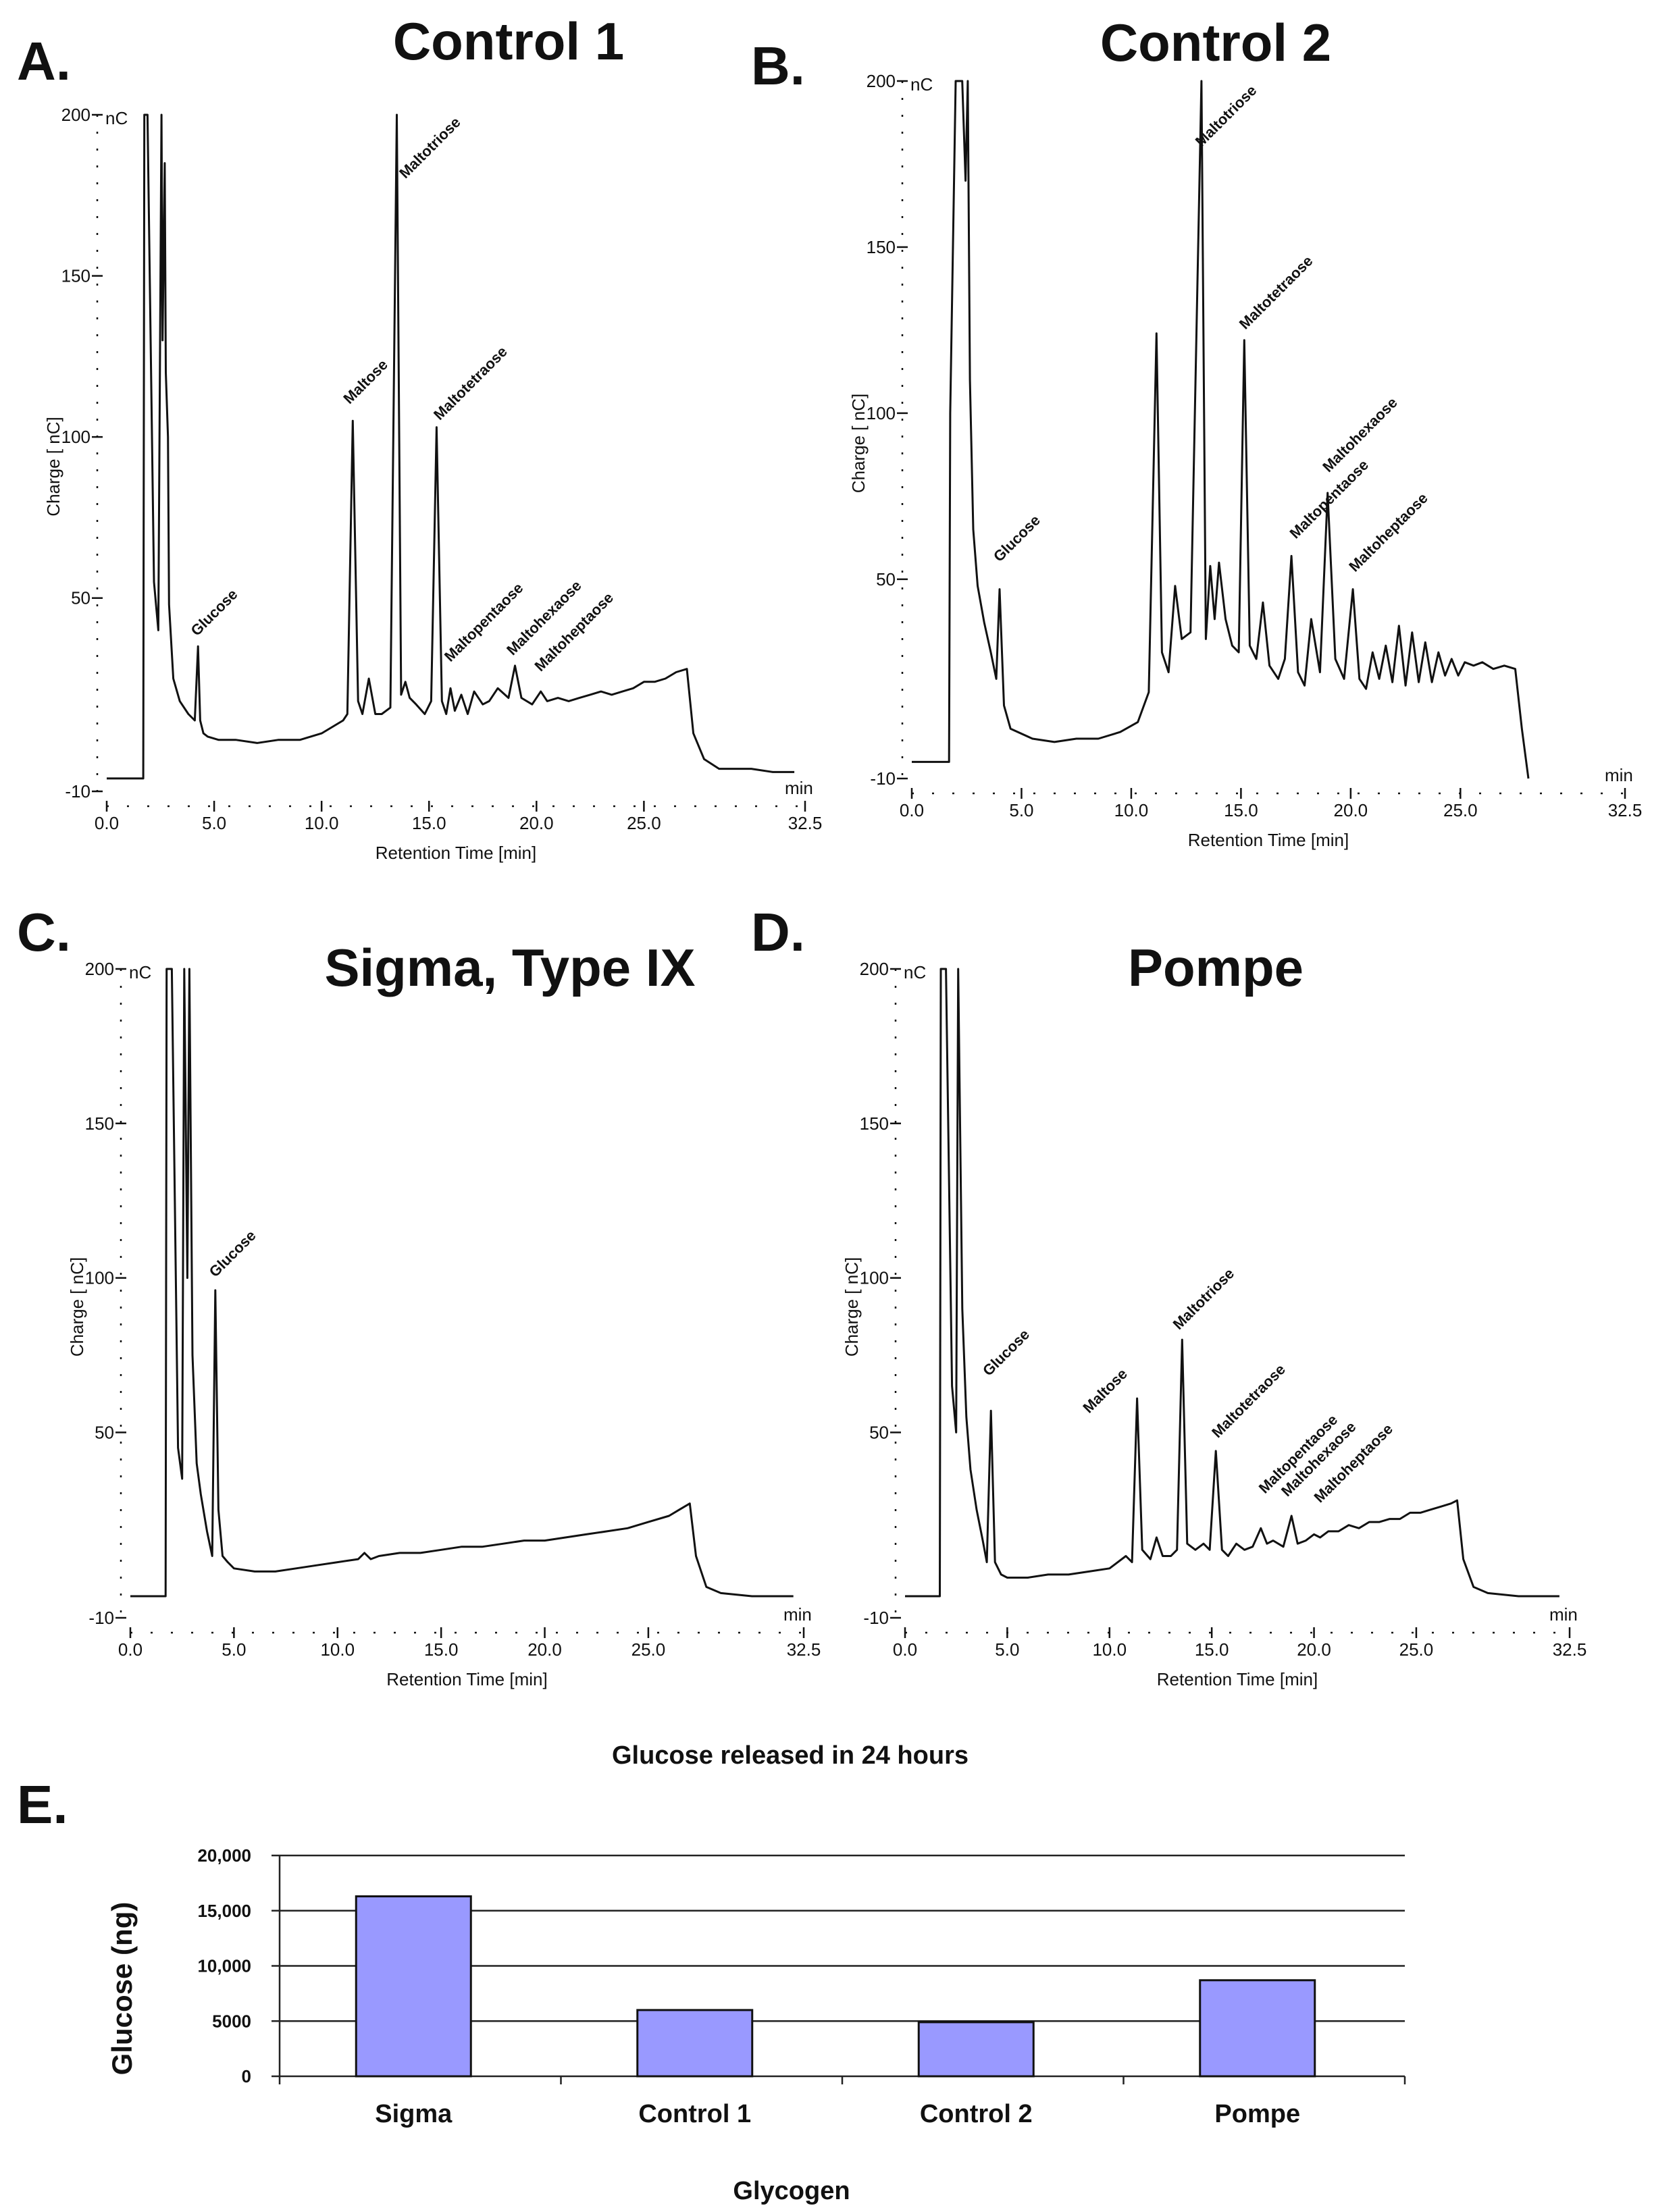  What do you see at coordinates (791, 2191) in the screenshot?
I see `bar-x-axis-label: Glycogen` at bounding box center [791, 2191].